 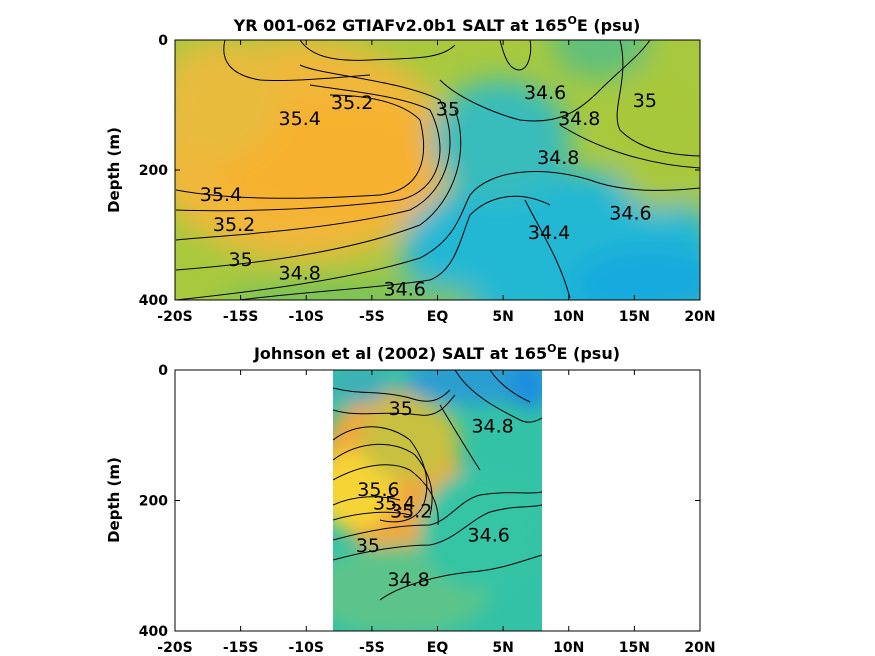 I want to click on bottom-title: Johnson et al (2002) SALT at 165OE (psu), so click(x=436, y=352).